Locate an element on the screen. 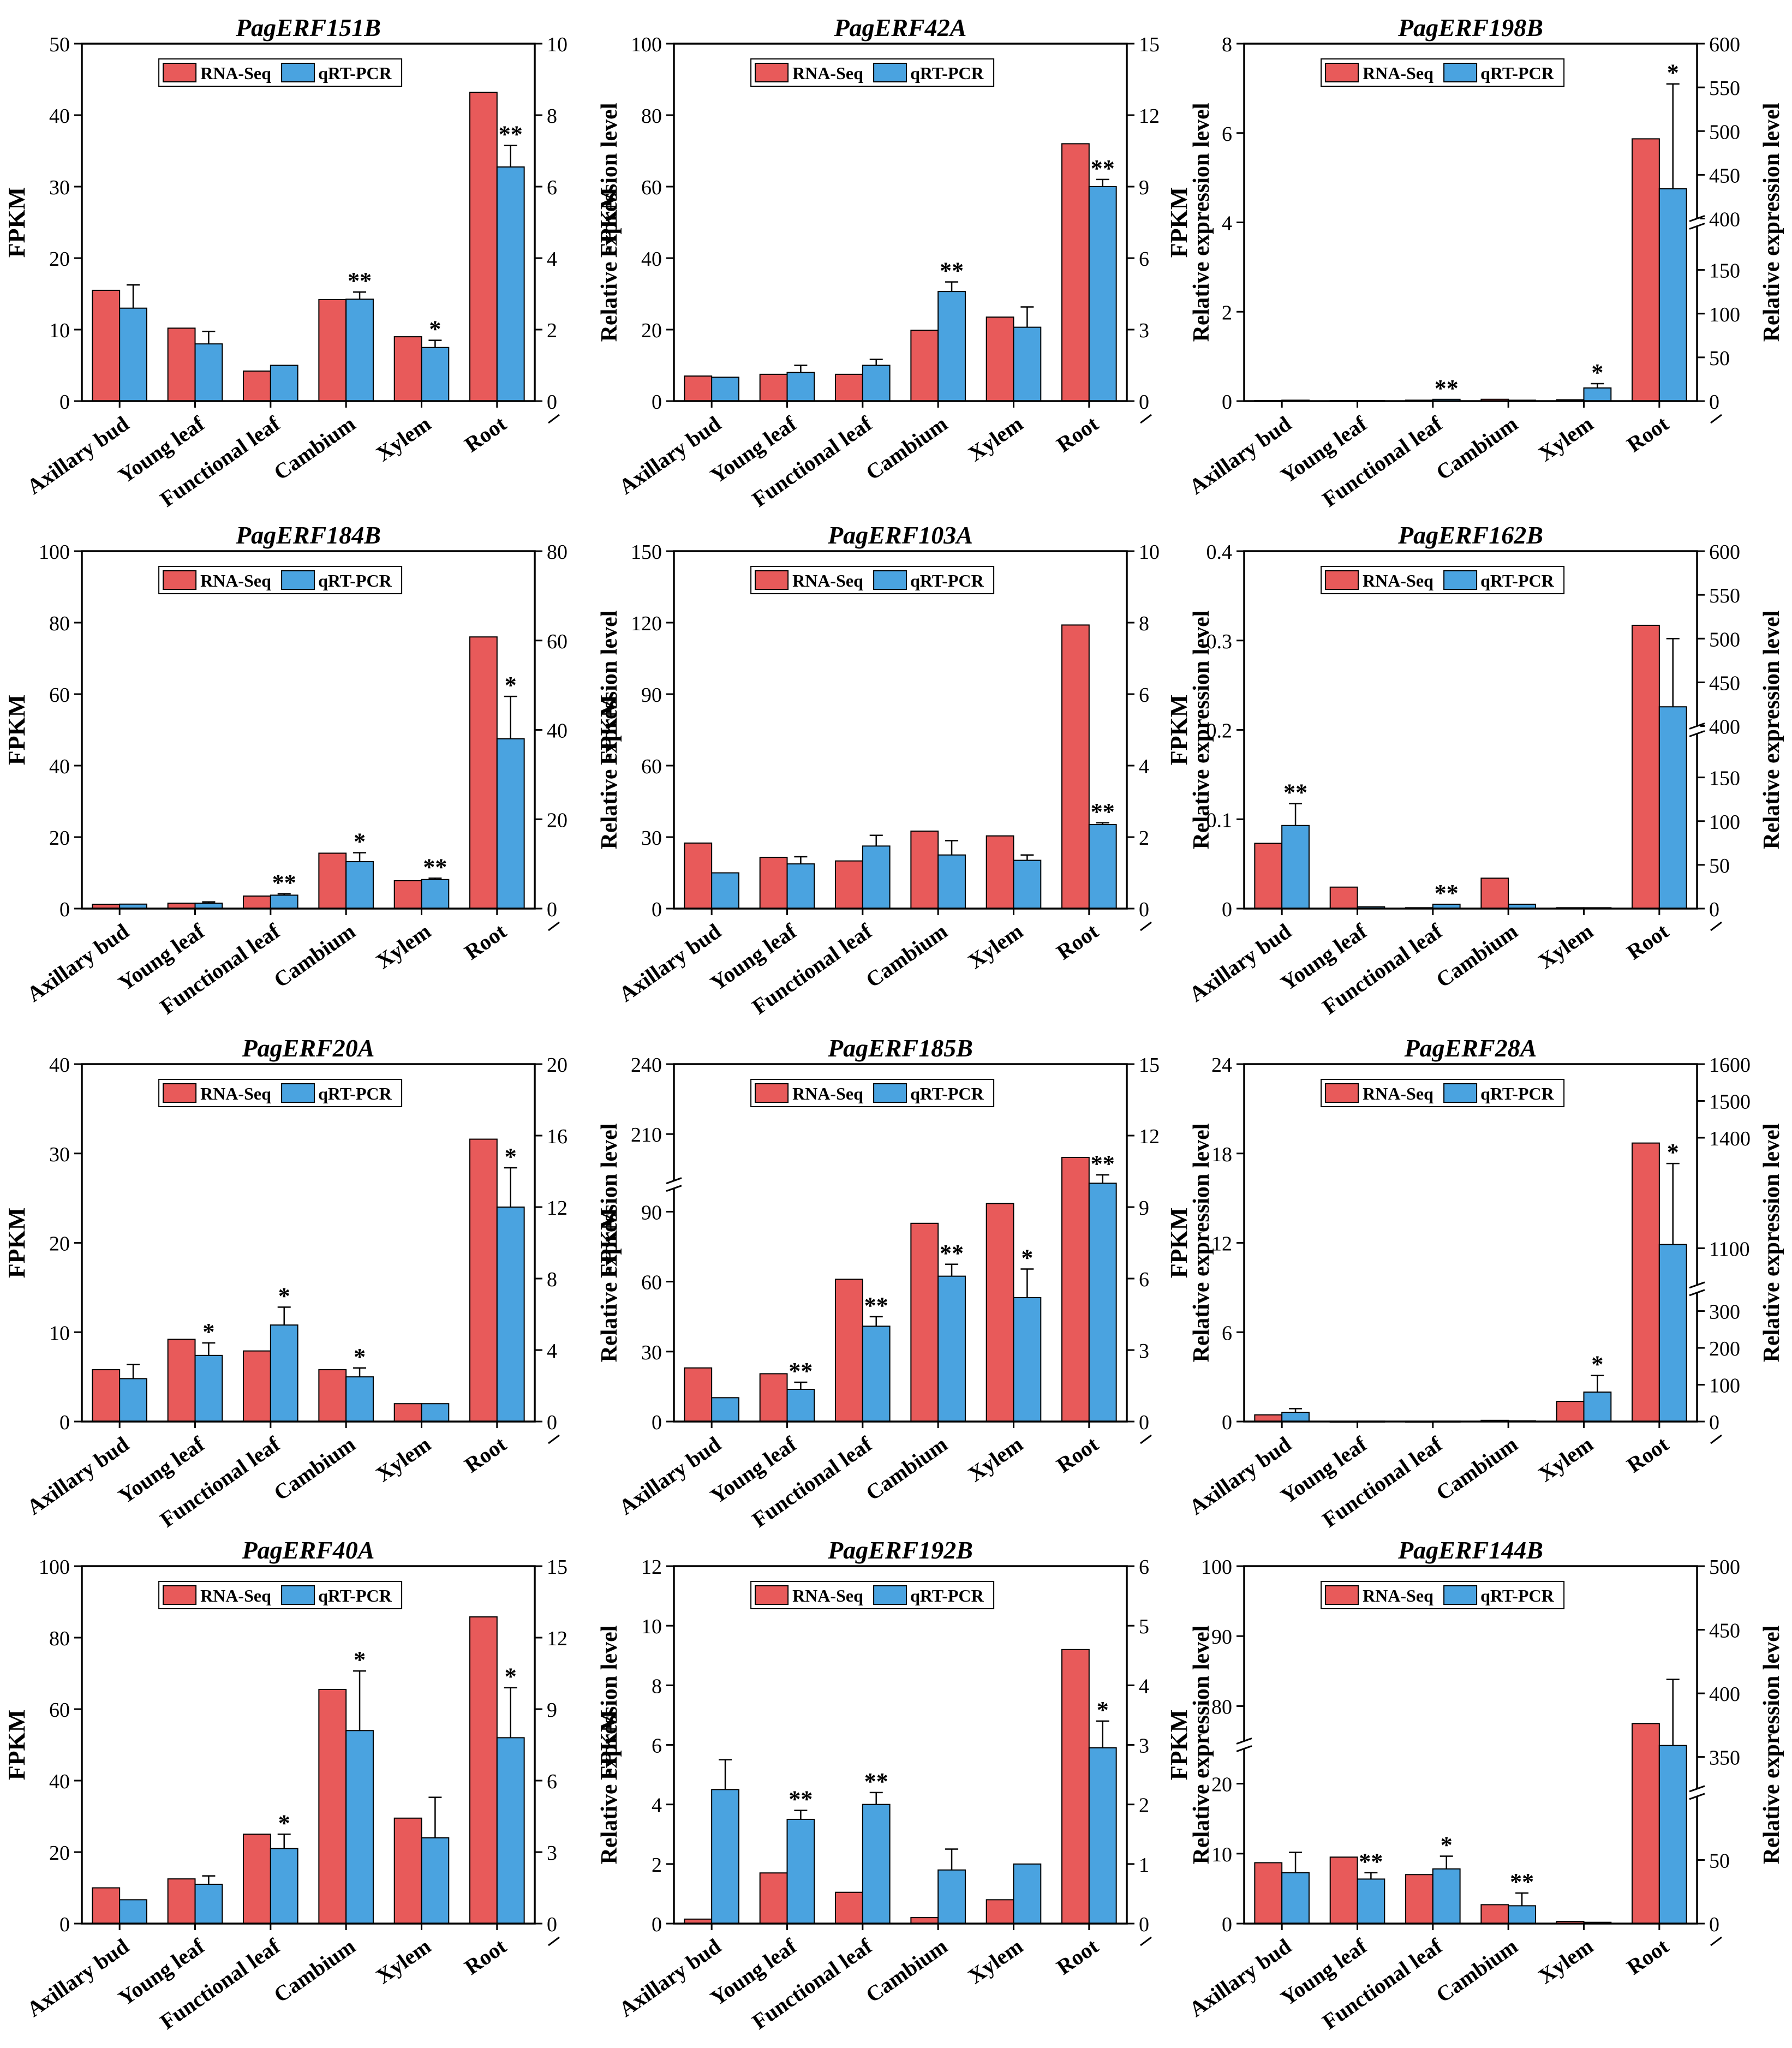 This screenshot has height=2048, width=1792. y-tick-label-right: 150 is located at coordinates (1725, 778).